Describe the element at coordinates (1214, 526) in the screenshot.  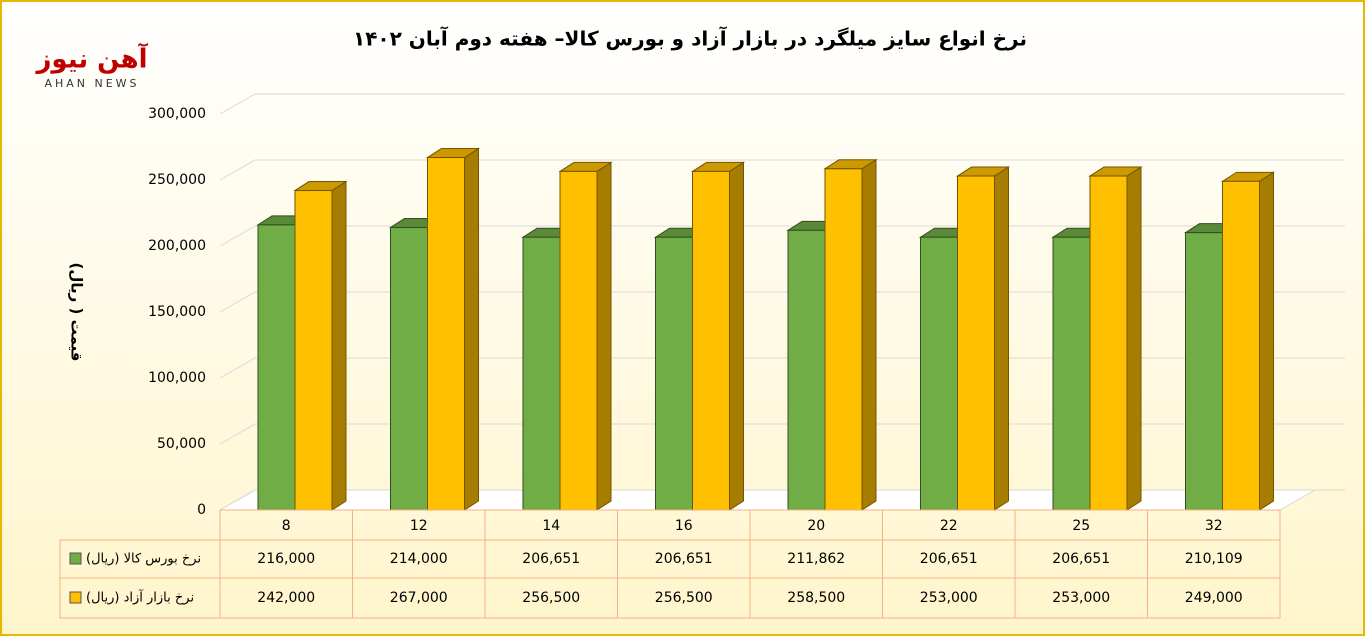
I see `x-tick-label: 32` at that location.